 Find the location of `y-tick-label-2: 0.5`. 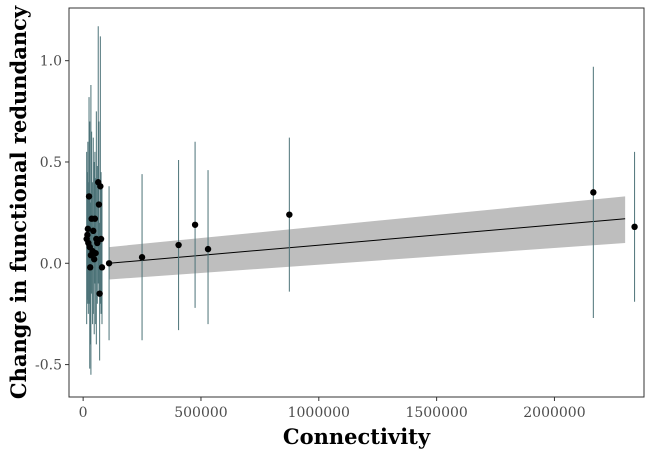

y-tick-label-2: 0.5 is located at coordinates (51, 163).